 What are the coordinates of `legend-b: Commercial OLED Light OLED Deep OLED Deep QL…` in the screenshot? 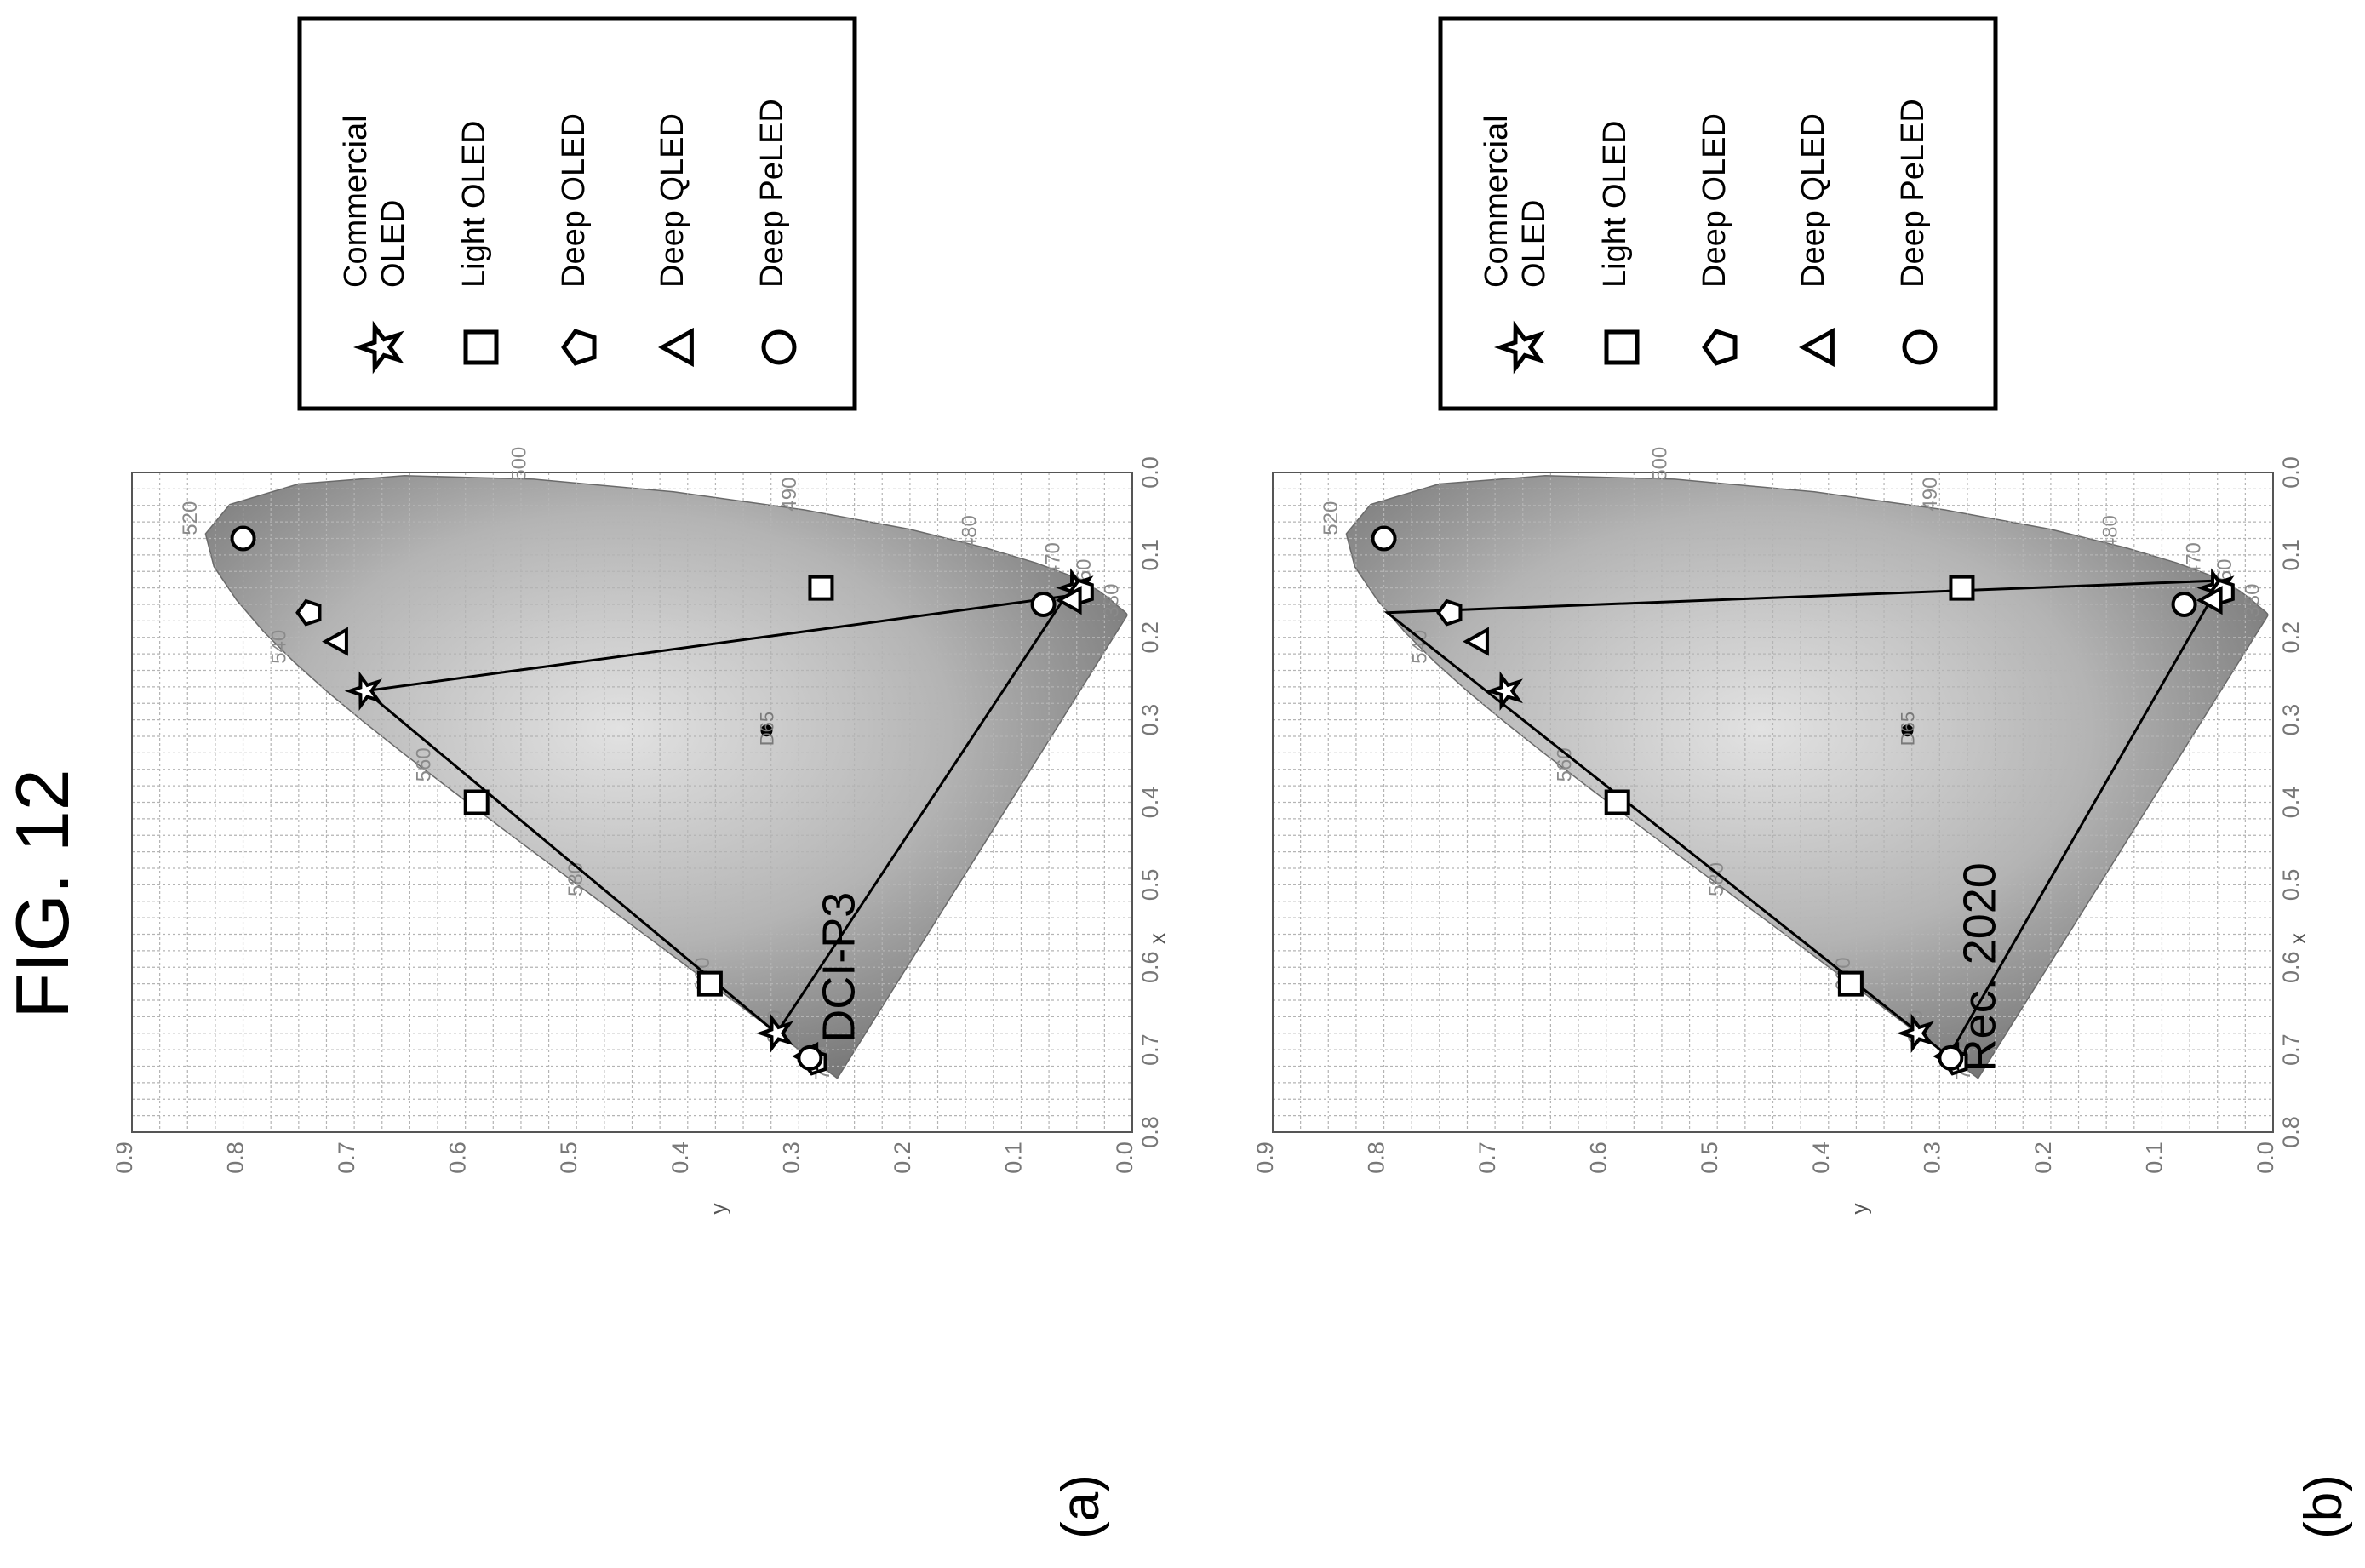 It's located at (1718, 214).